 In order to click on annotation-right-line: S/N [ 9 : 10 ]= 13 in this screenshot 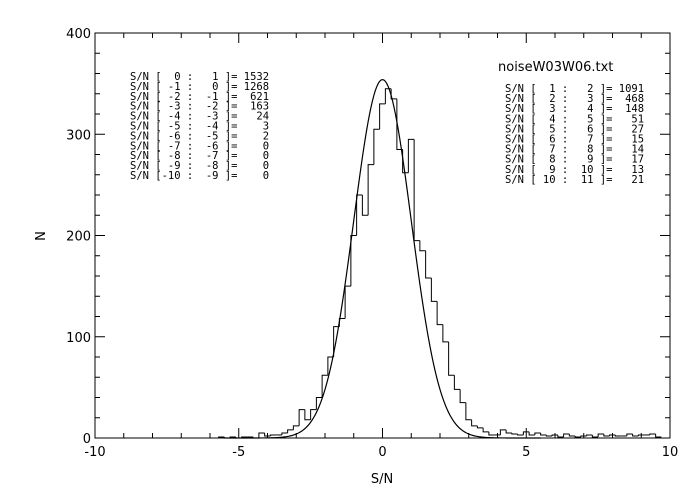, I will do `click(574, 170)`.